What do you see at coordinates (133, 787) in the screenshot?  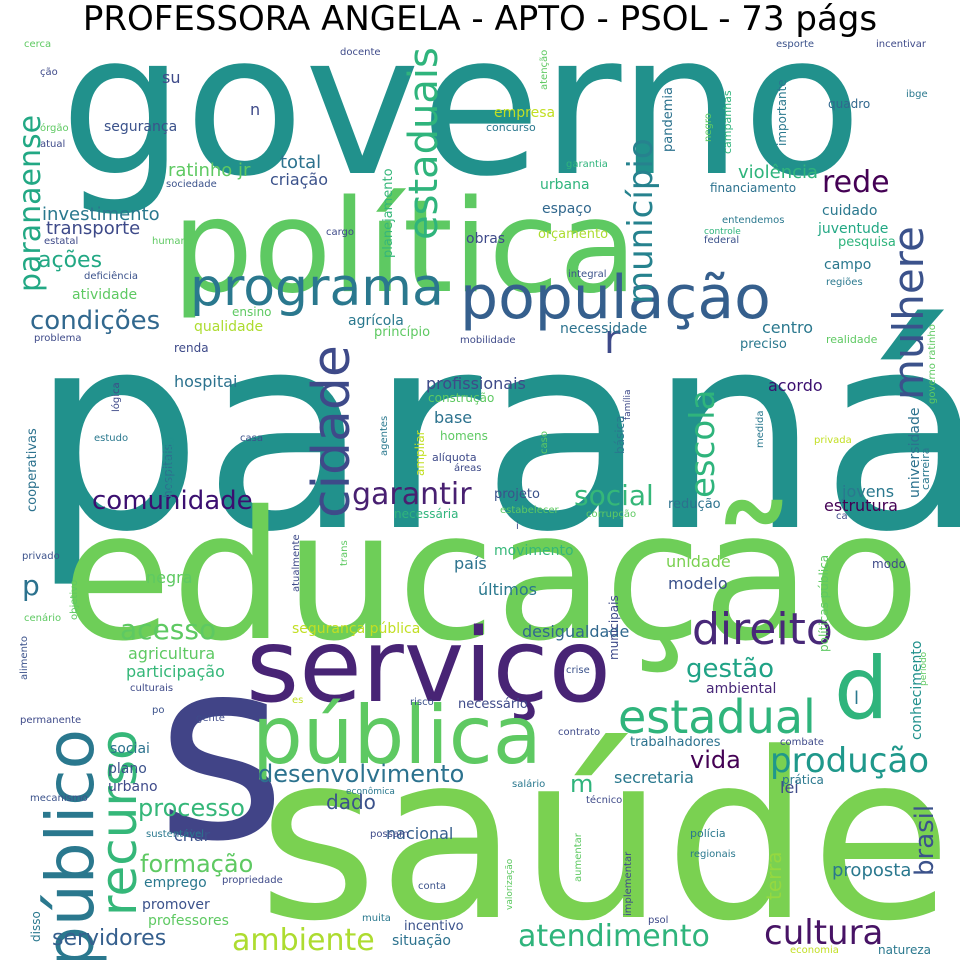 I see `word: urbano` at bounding box center [133, 787].